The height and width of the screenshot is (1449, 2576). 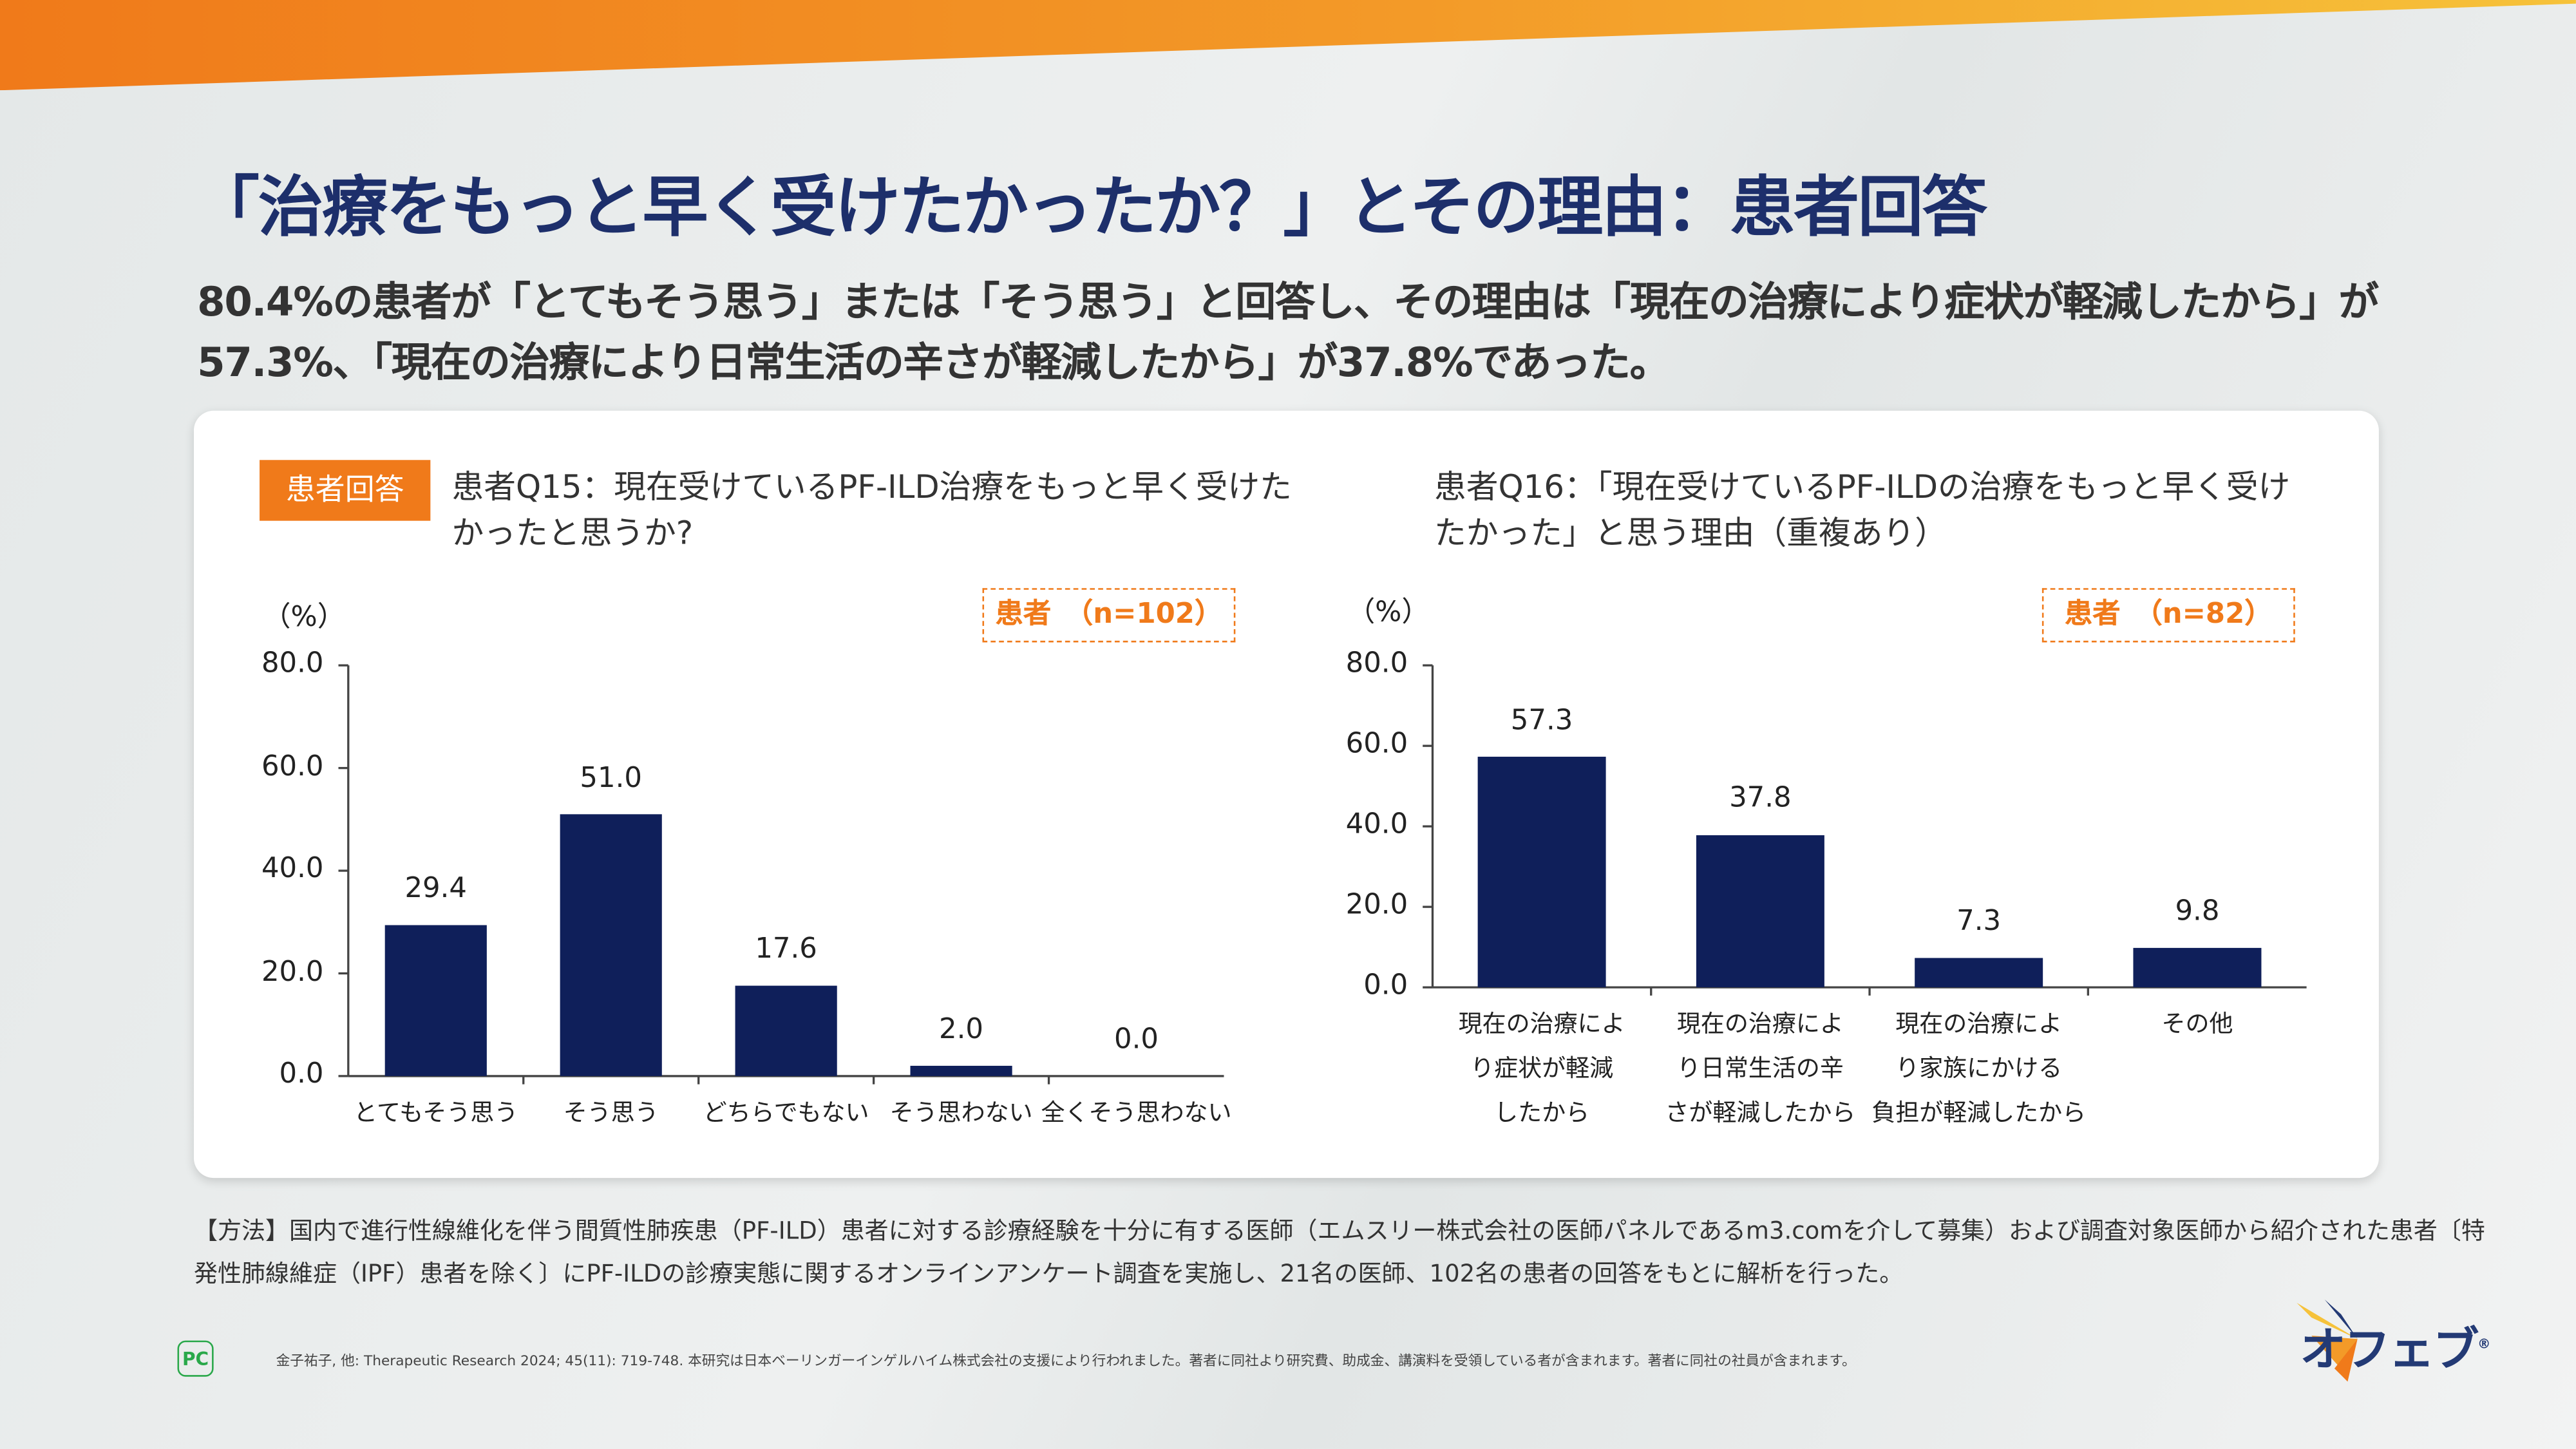 I want to click on ofev-logo-icon, so click(x=2328, y=1341).